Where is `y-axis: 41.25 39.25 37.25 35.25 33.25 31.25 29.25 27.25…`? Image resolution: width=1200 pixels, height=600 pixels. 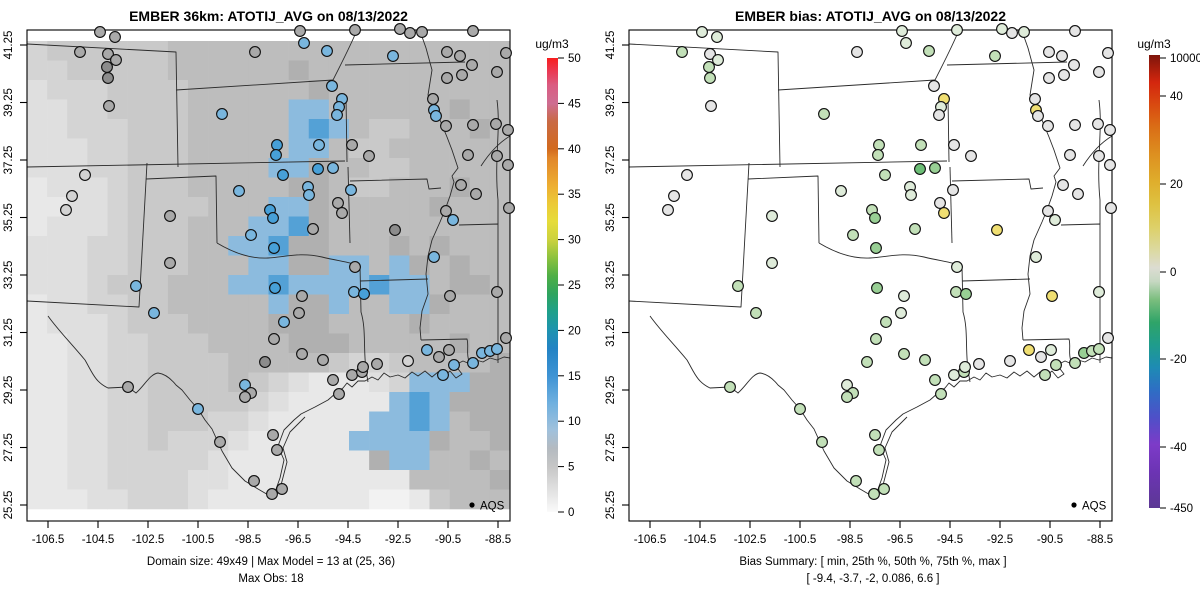 y-axis: 41.25 39.25 37.25 35.25 33.25 31.25 29.25 27.25… is located at coordinates (15, 275).